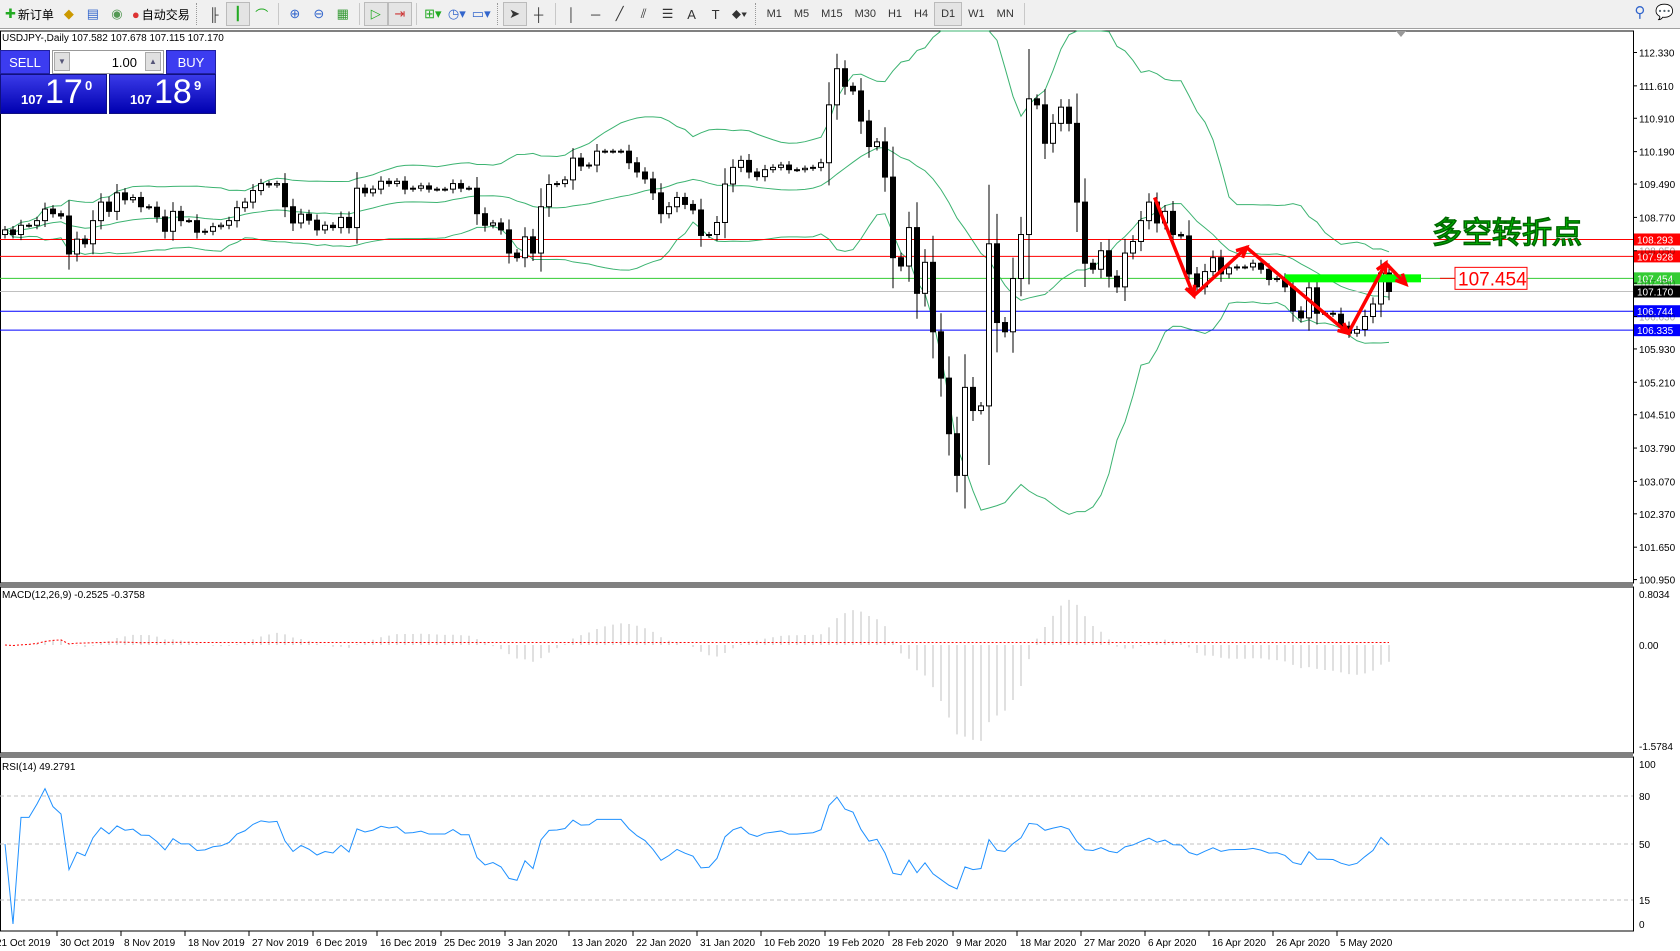  Describe the element at coordinates (433, 14) in the screenshot. I see `indicators-button: ⊞▾` at that location.